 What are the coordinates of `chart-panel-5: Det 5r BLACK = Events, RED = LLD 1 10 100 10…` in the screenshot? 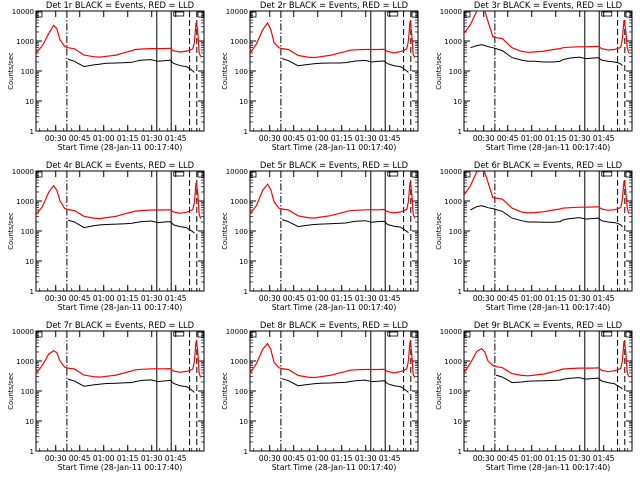 It's located at (320, 236).